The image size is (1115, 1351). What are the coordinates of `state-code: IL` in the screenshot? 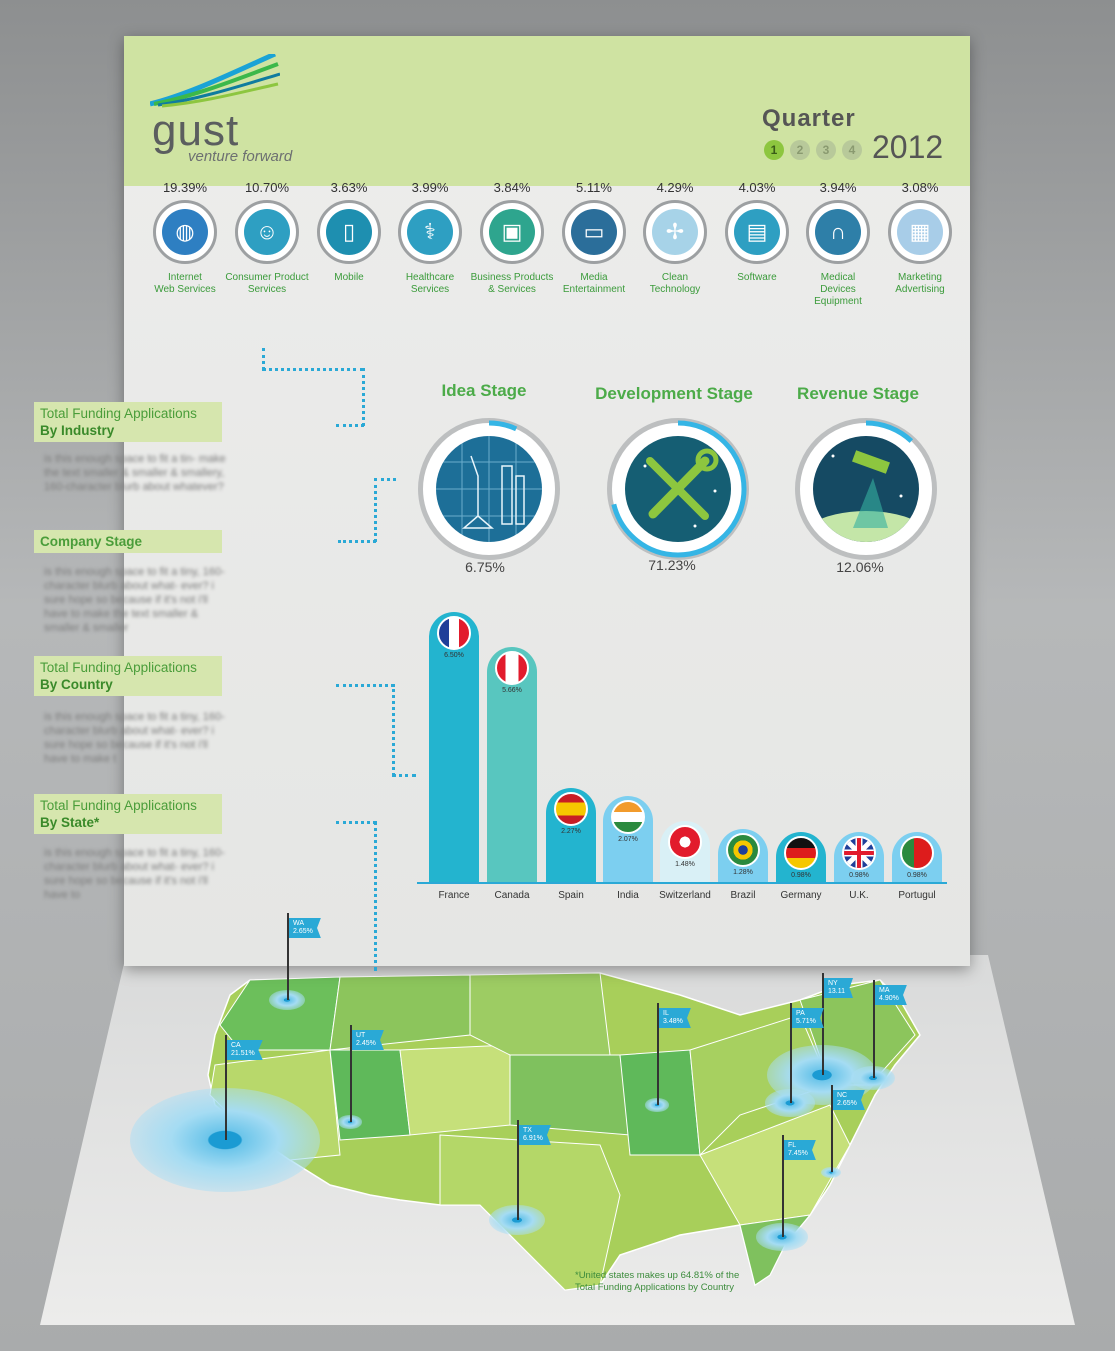 It's located at (666, 1013).